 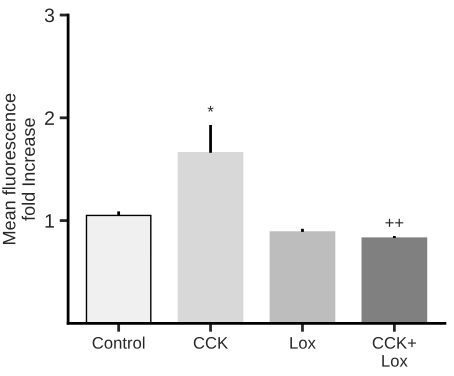 I want to click on y-tick-label: 2, so click(x=49, y=118).